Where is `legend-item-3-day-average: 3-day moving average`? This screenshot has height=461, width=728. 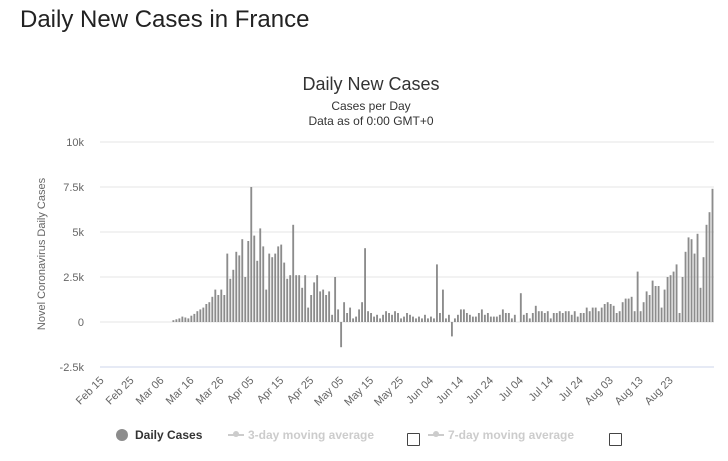
legend-item-3-day-average: 3-day moving average is located at coordinates (301, 435).